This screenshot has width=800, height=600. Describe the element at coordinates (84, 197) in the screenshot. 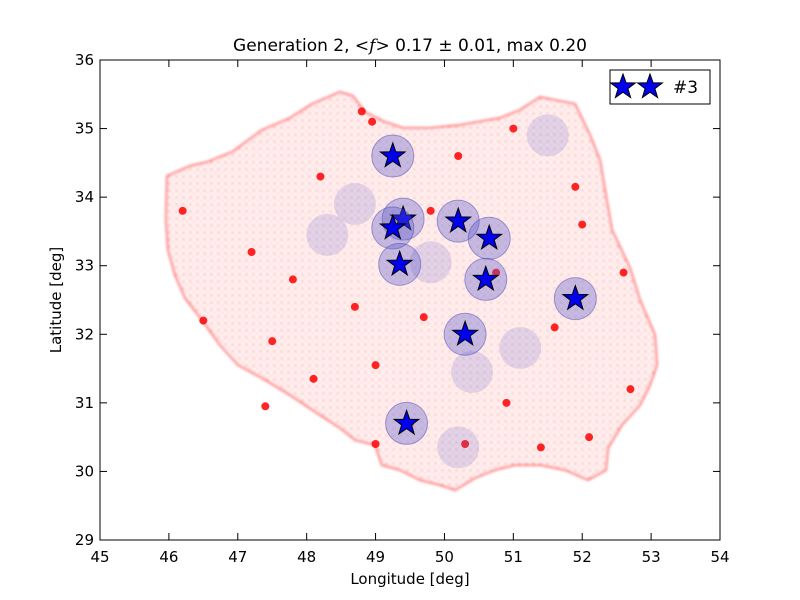

I see `y-tick-label: 34` at that location.